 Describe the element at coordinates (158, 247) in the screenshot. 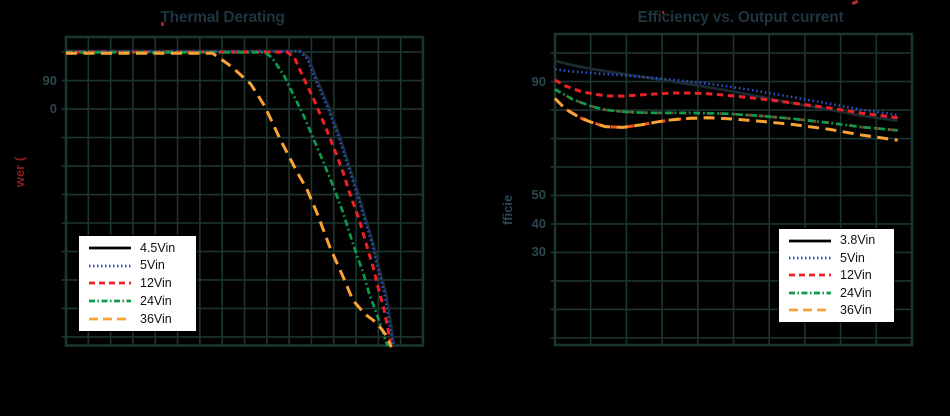

I see `legend-label: 4.5Vin` at that location.